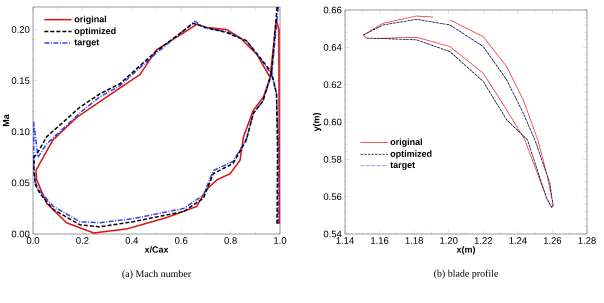  What do you see at coordinates (333, 84) in the screenshot?
I see `y-tick-label: 0.62` at bounding box center [333, 84].